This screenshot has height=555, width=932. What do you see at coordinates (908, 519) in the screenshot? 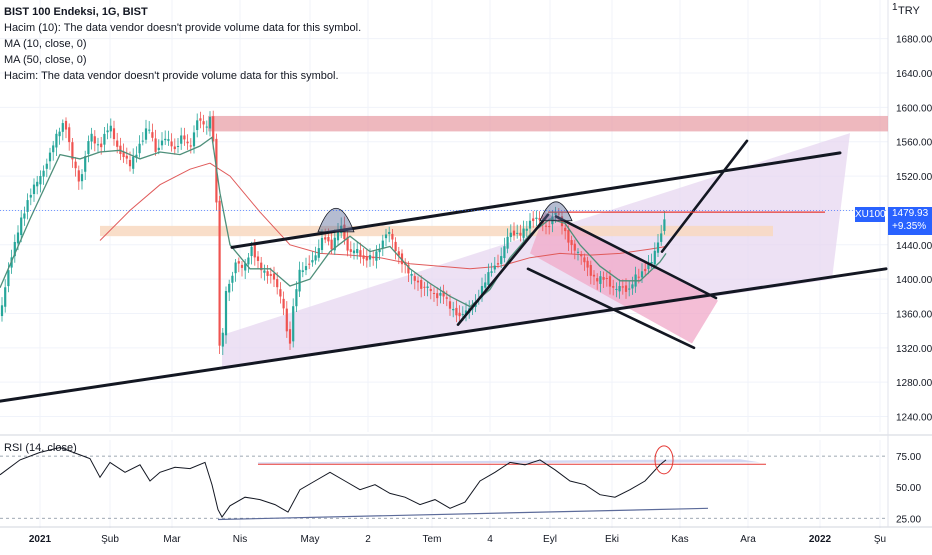
I see `rsi-tick-label: 25.00` at bounding box center [908, 519].